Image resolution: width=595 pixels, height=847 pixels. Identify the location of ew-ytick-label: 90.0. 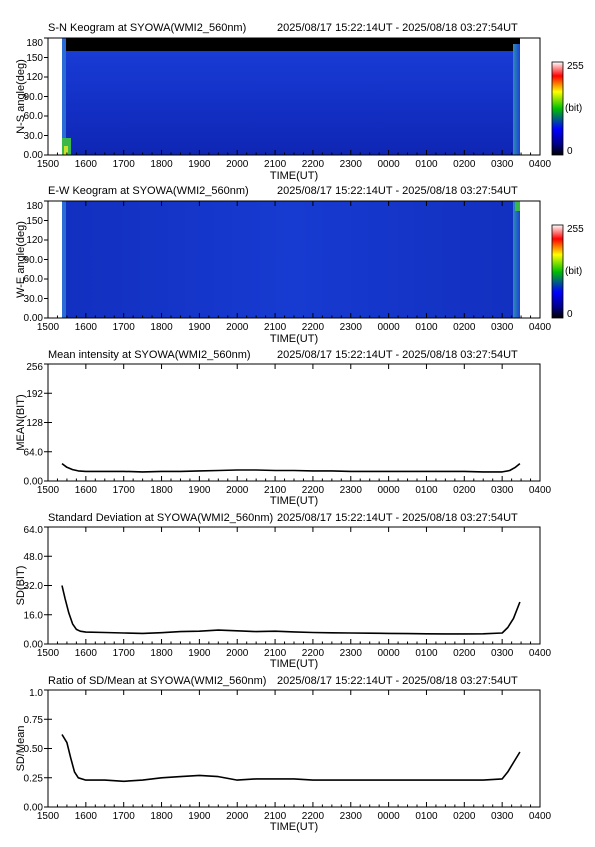
(34, 260).